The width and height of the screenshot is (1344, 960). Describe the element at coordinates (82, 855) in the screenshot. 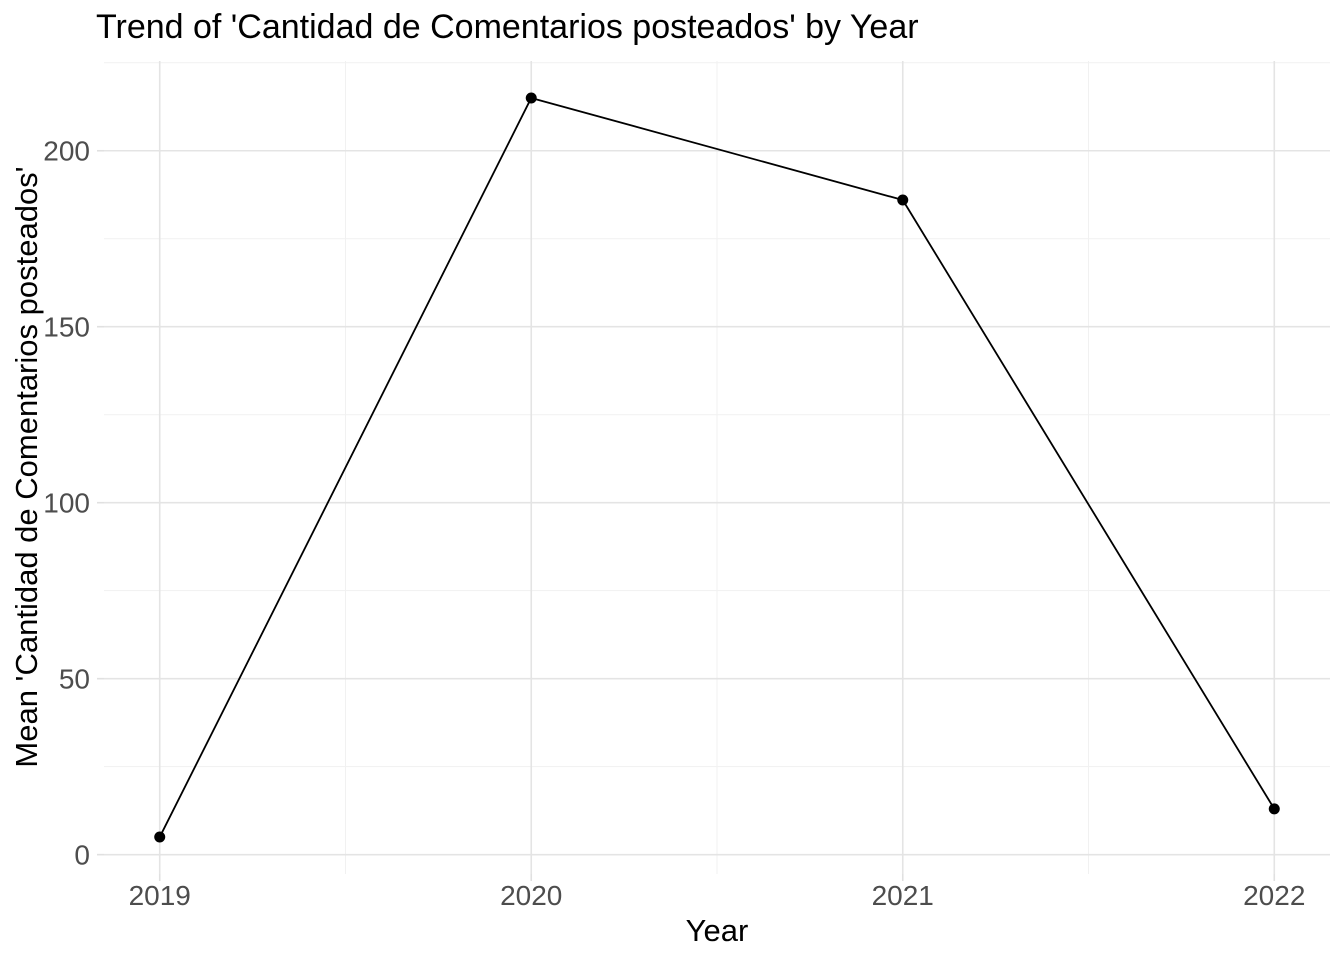

I see `y-tick-label: 0` at that location.